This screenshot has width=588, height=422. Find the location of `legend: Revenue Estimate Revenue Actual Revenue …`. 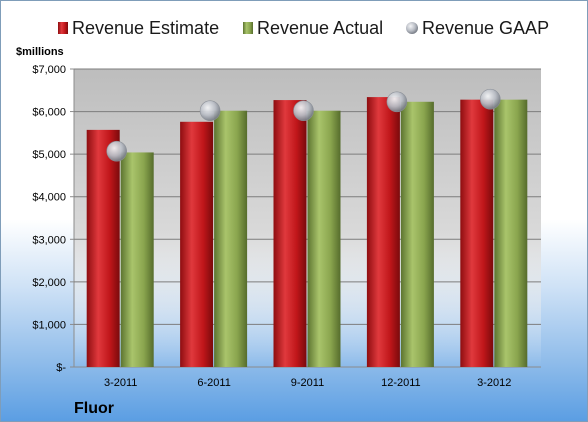

legend: Revenue Estimate Revenue Actual Revenue … is located at coordinates (303, 28).